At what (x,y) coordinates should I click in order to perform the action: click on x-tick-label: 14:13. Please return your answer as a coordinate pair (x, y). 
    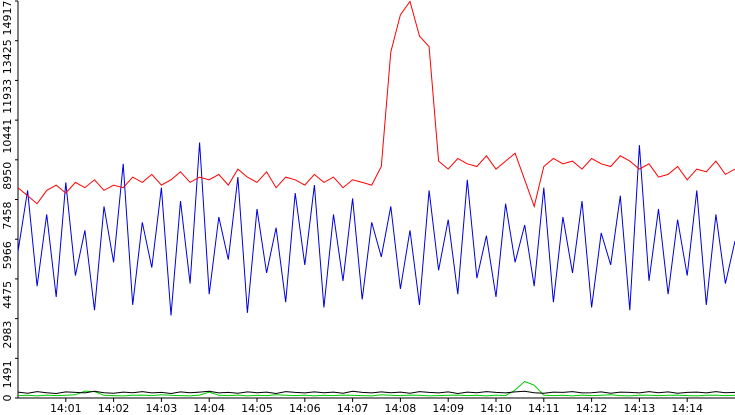
    Looking at the image, I should click on (640, 408).